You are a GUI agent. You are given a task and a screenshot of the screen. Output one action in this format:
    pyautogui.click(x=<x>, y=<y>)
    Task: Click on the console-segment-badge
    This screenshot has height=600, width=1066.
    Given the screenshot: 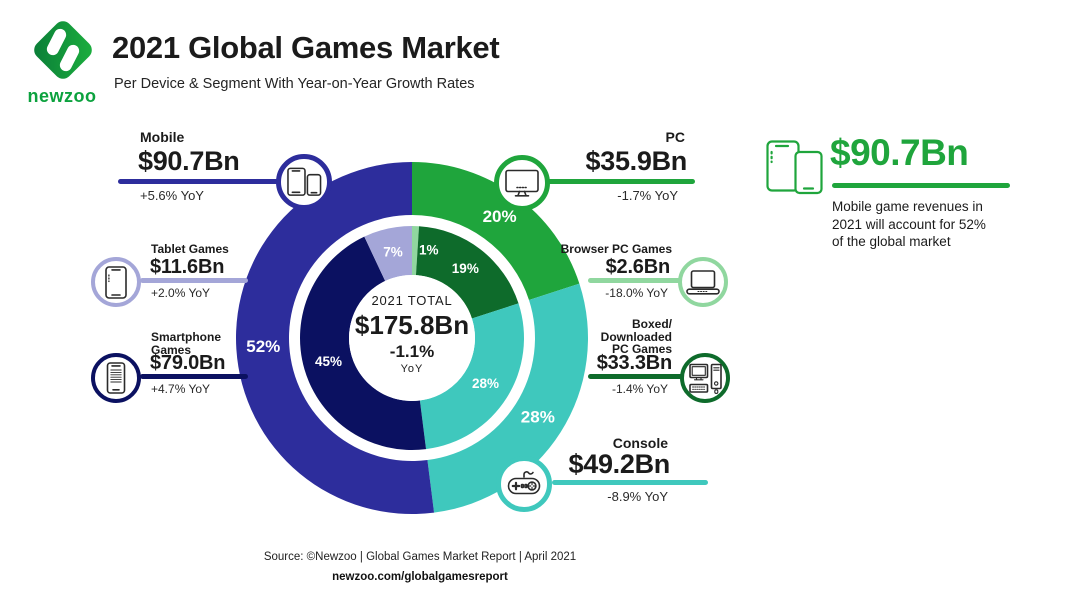 What is the action you would take?
    pyautogui.click(x=524, y=484)
    